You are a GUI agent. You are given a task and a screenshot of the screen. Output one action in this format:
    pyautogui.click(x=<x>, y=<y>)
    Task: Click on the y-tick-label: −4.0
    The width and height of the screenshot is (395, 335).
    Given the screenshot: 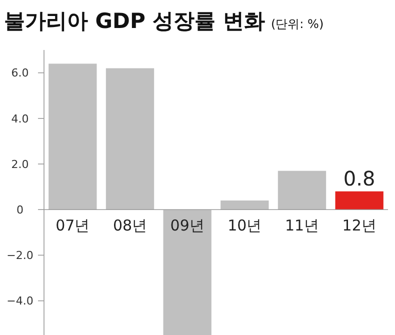 What is the action you would take?
    pyautogui.click(x=20, y=301)
    